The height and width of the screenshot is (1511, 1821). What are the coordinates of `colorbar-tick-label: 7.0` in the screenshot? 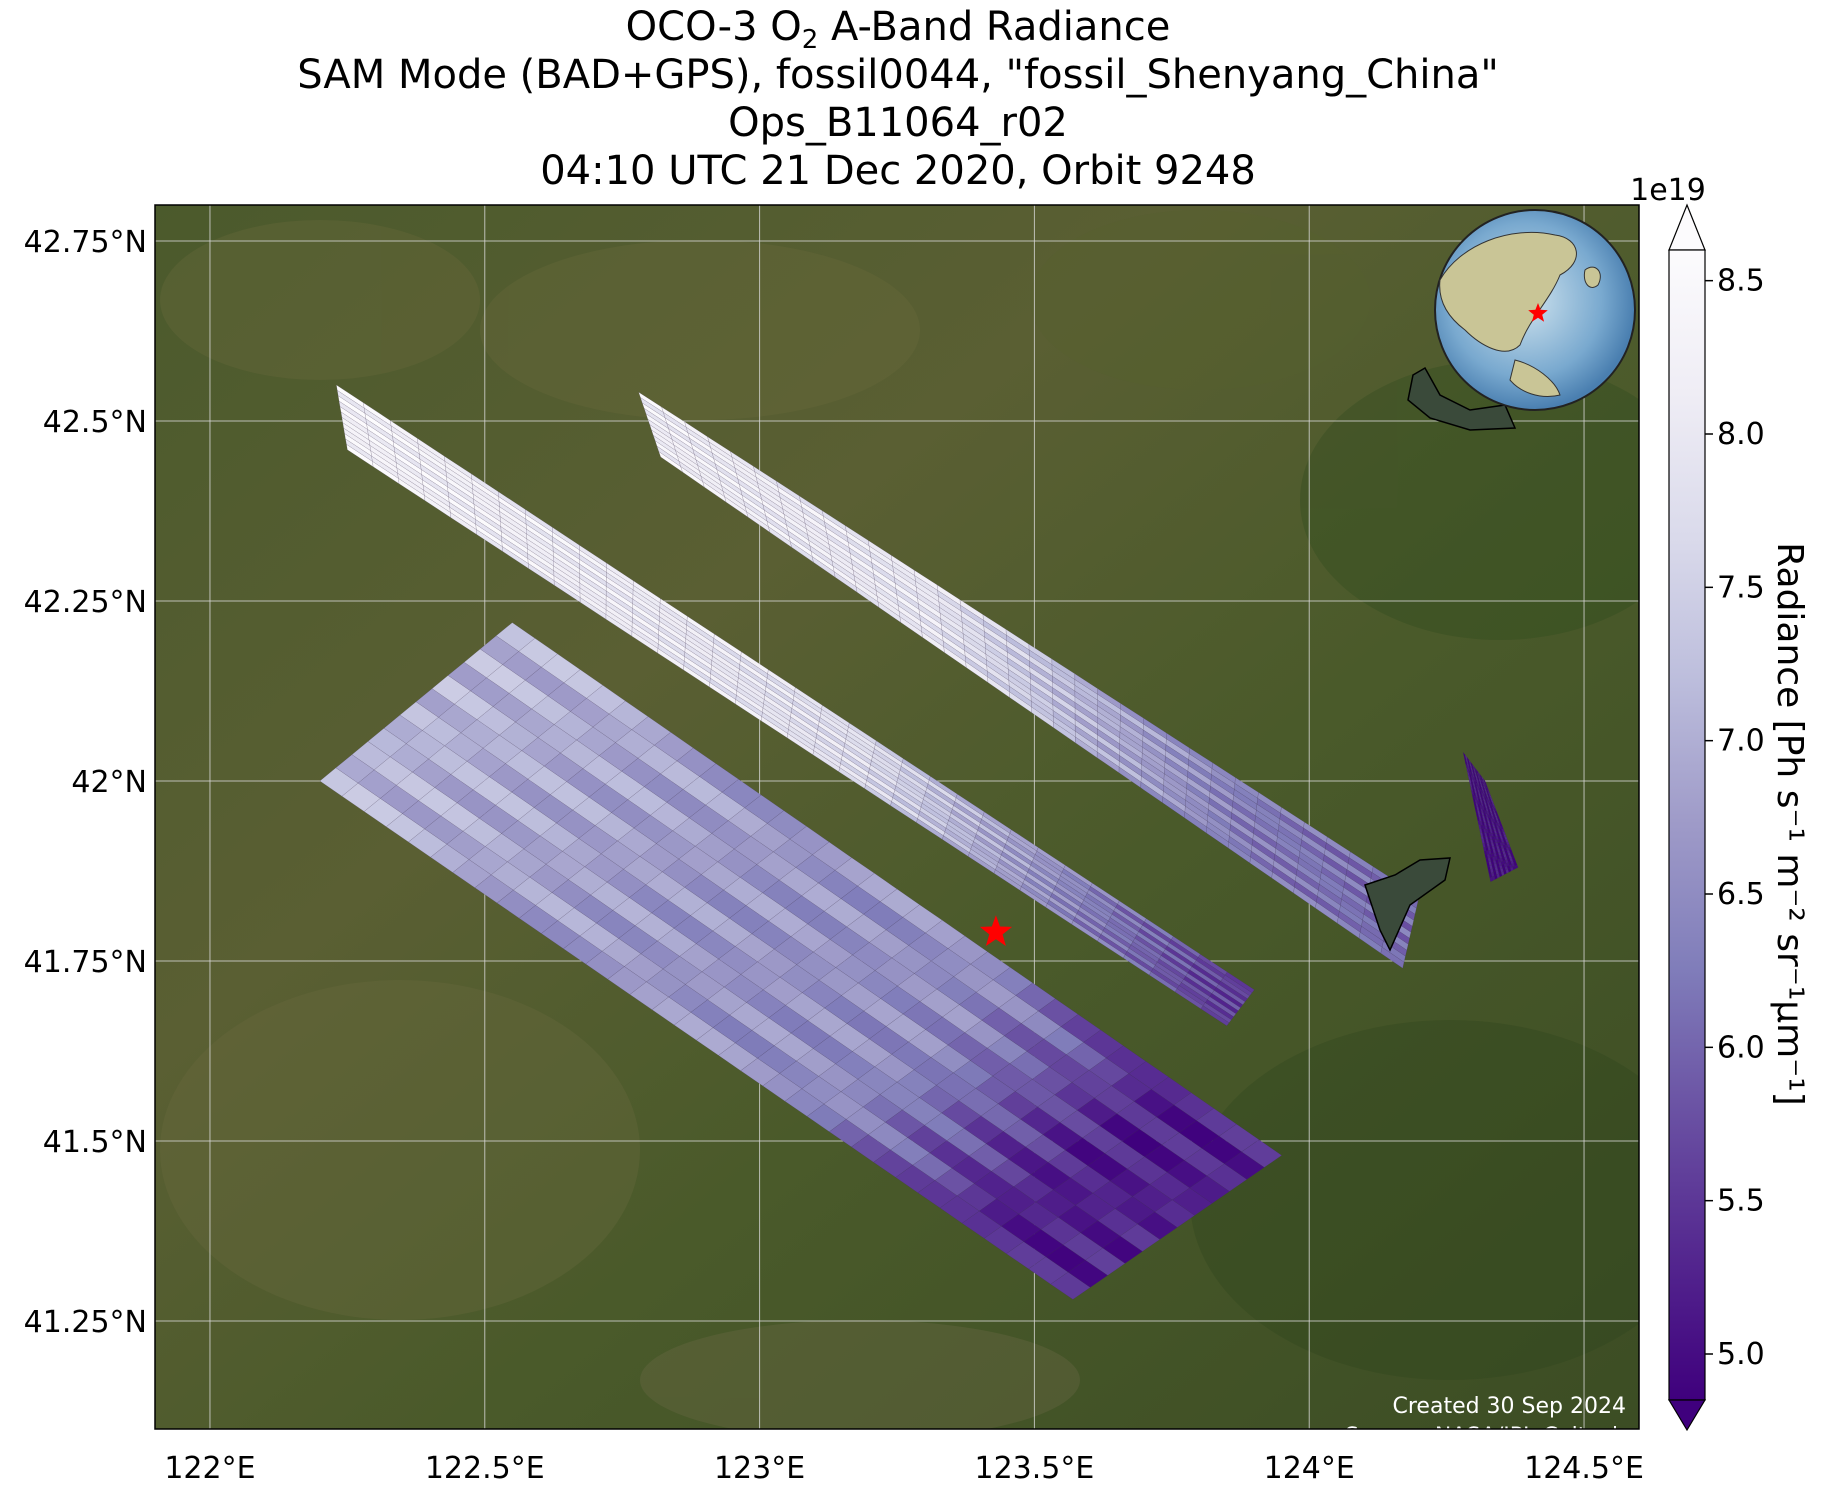 It's located at (1741, 741).